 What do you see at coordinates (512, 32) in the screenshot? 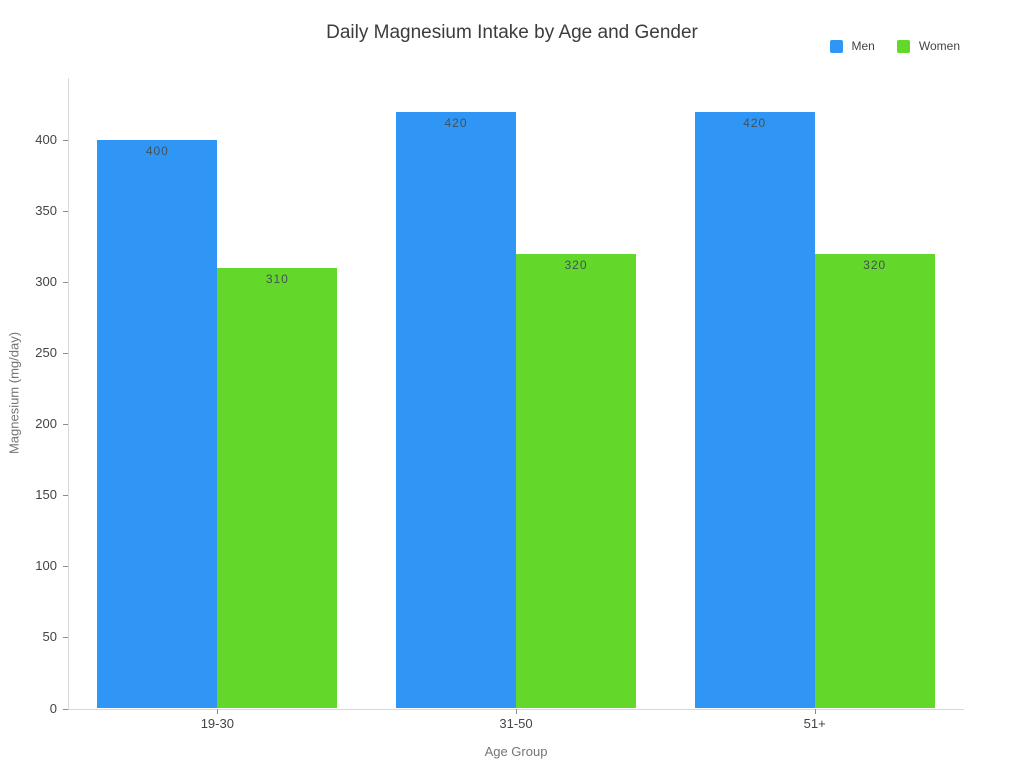
I see `chart-title: Daily Magnesium Intake by Age and Gender` at bounding box center [512, 32].